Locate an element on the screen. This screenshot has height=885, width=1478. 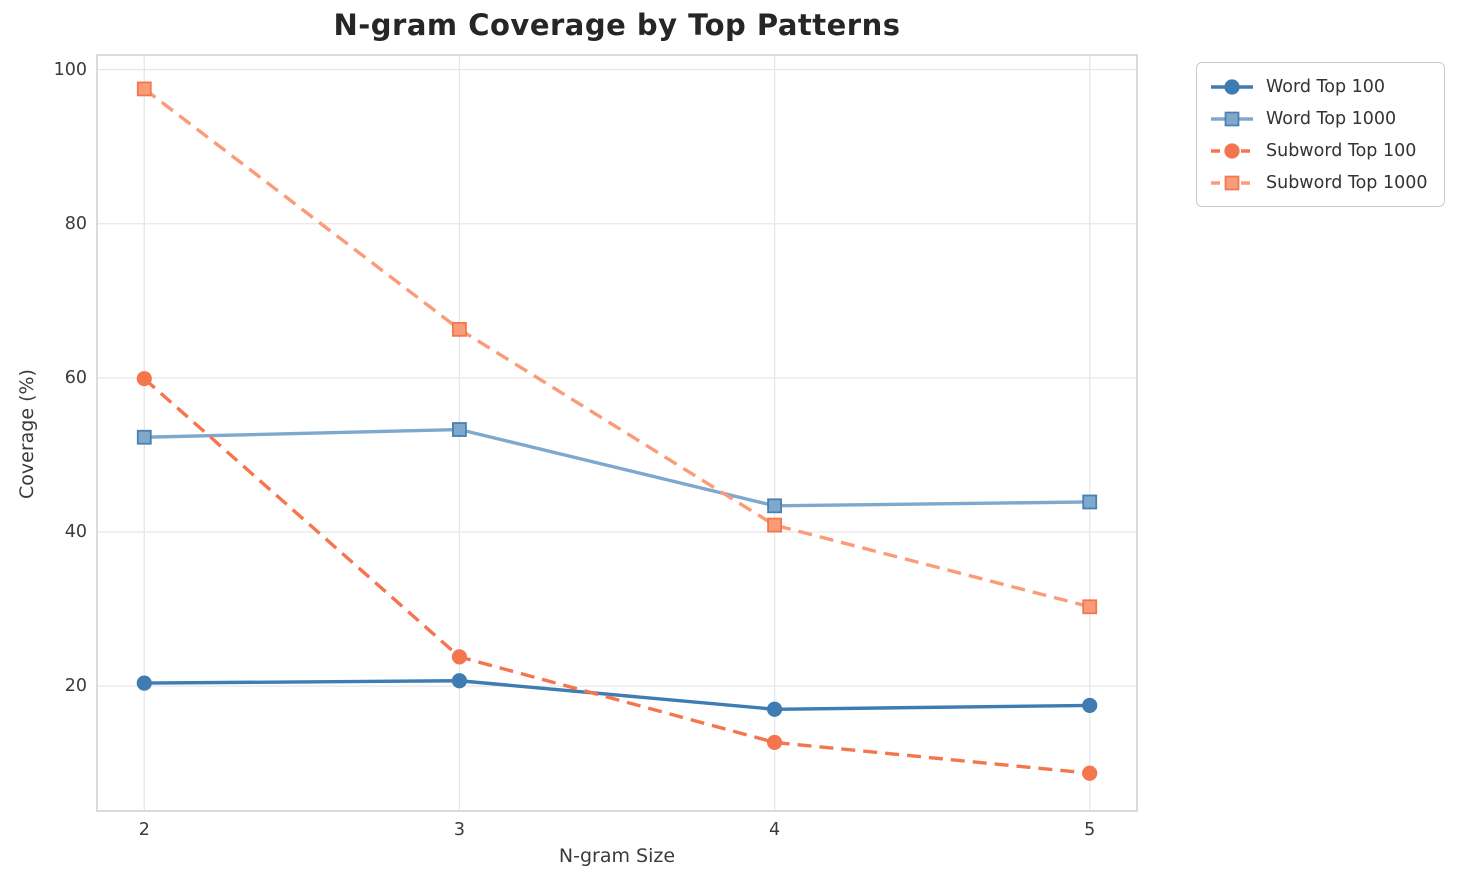
y-tick-label: 20 is located at coordinates (75, 686).